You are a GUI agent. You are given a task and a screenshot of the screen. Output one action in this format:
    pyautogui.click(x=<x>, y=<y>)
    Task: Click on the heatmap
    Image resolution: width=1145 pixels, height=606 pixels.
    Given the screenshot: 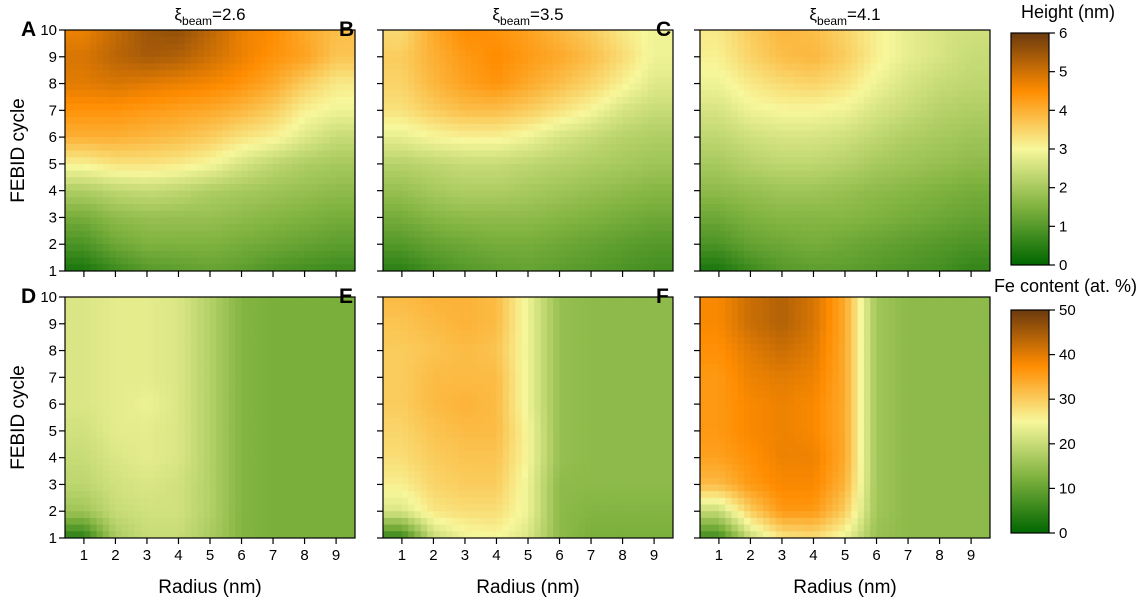 What is the action you would take?
    pyautogui.click(x=845, y=150)
    